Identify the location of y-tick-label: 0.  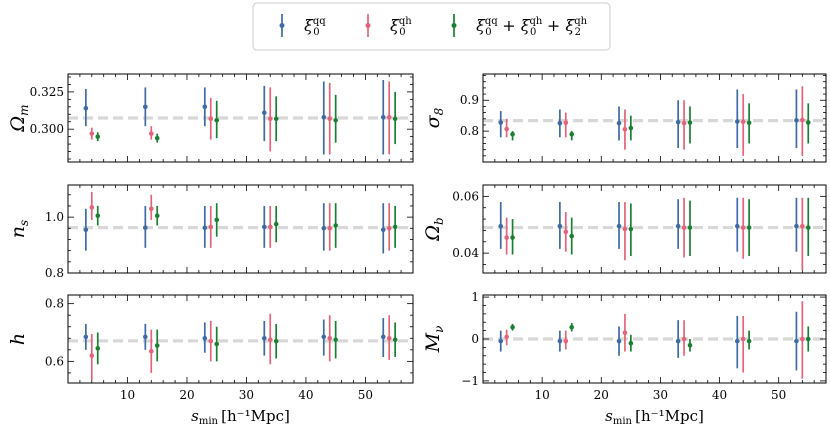
(475, 339).